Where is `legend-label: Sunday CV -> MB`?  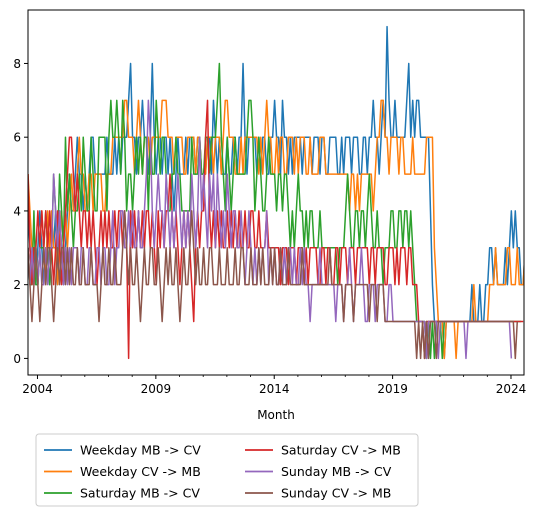 legend-label: Sunday CV -> MB is located at coordinates (336, 493).